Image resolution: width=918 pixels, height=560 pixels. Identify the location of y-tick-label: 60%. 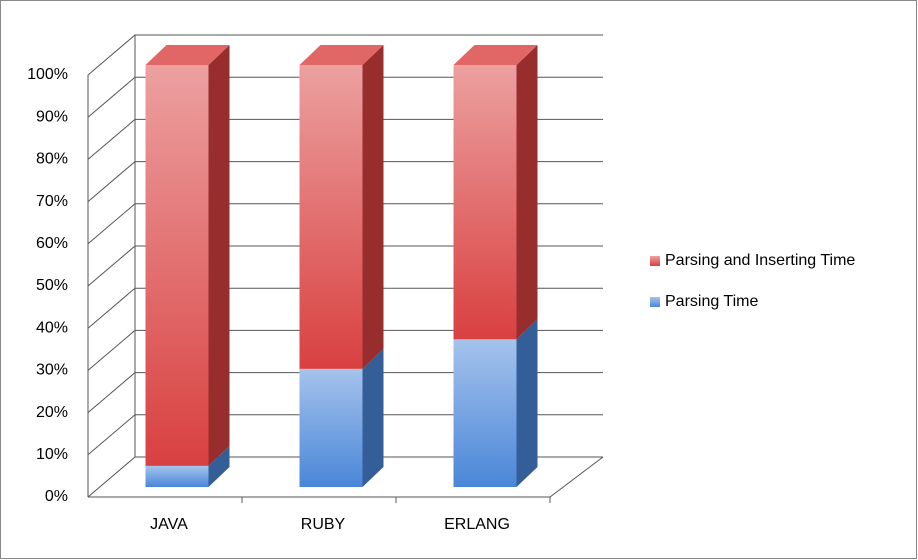
(52, 243).